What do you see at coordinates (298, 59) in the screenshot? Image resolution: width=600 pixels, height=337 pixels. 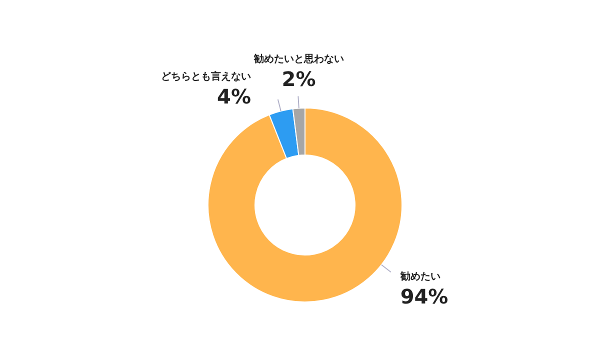 I see `slice-label: 勧めたいと思わない` at bounding box center [298, 59].